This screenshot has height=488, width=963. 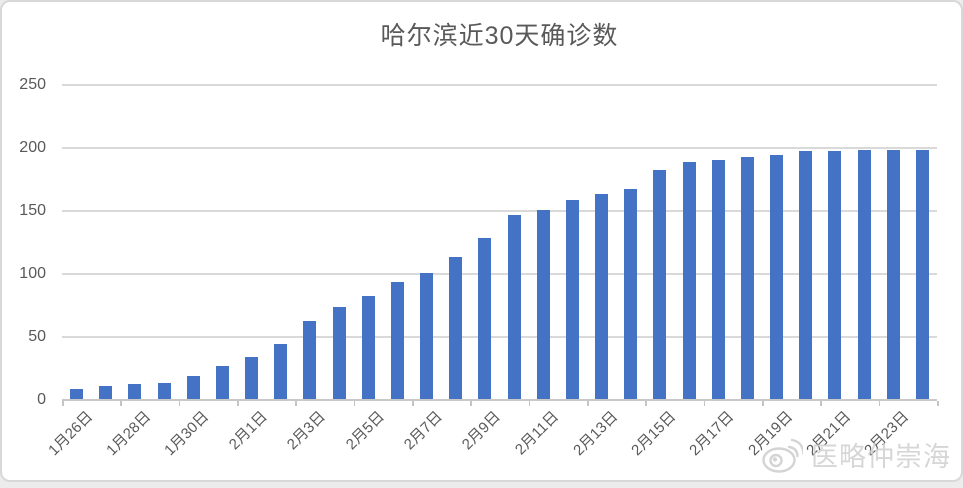 What do you see at coordinates (537, 433) in the screenshot?
I see `x-axis-label: 2月11日` at bounding box center [537, 433].